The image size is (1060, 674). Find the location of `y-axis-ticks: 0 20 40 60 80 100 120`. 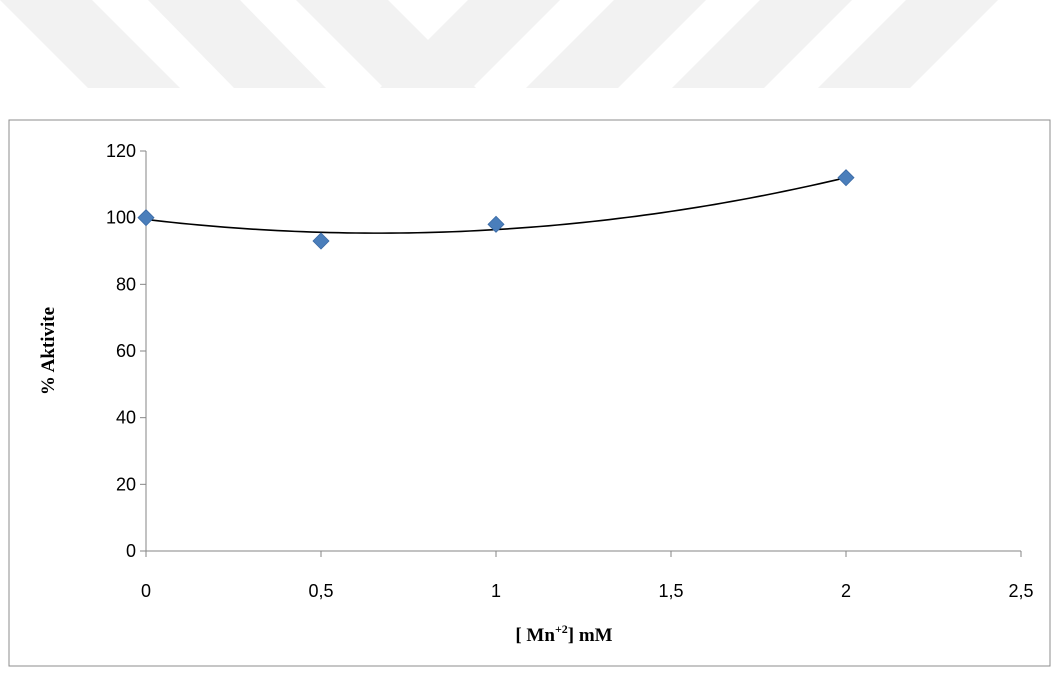

y-axis-ticks: 0 20 40 60 80 100 120 is located at coordinates (126, 351).